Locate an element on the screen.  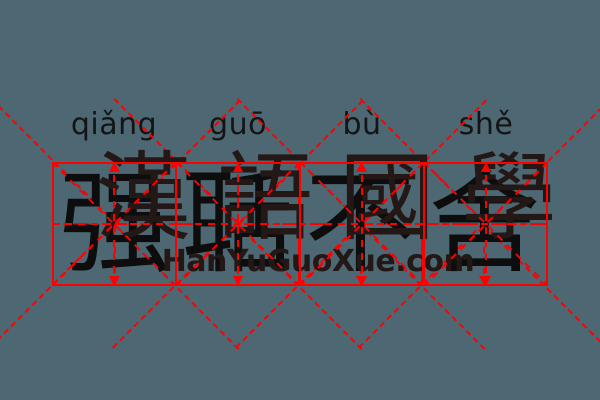
character-glyph-4: 舍 is located at coordinates (484, 224).